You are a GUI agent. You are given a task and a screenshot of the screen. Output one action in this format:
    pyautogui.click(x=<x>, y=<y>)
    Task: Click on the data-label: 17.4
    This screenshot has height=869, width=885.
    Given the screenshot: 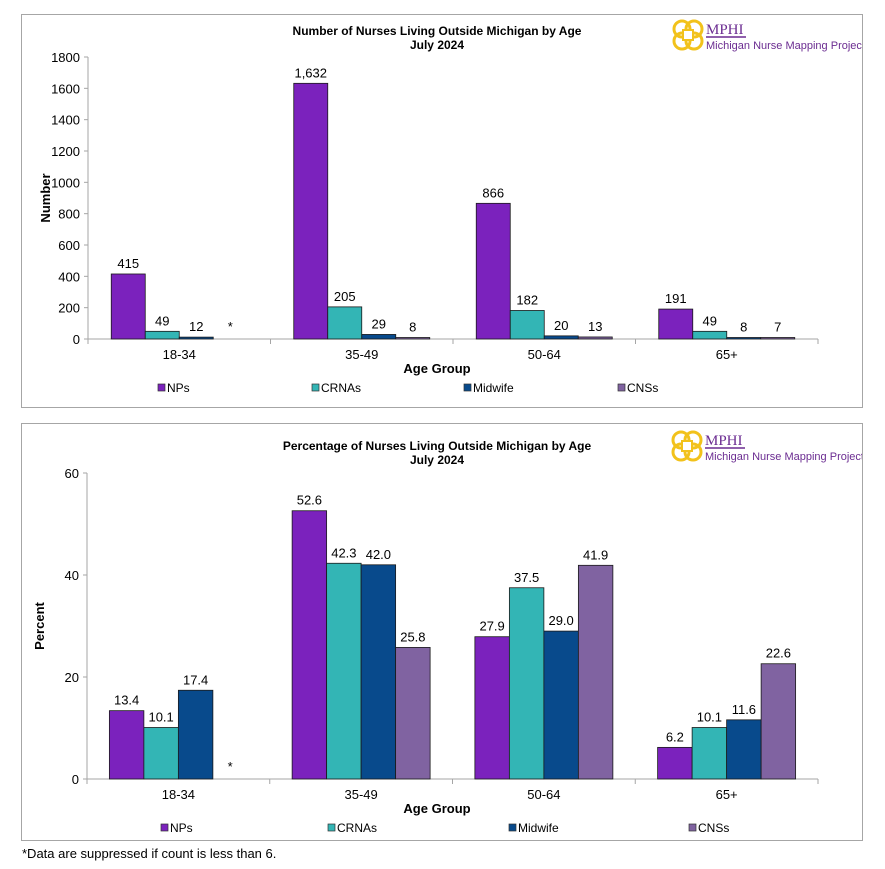 What is the action you would take?
    pyautogui.click(x=195, y=679)
    